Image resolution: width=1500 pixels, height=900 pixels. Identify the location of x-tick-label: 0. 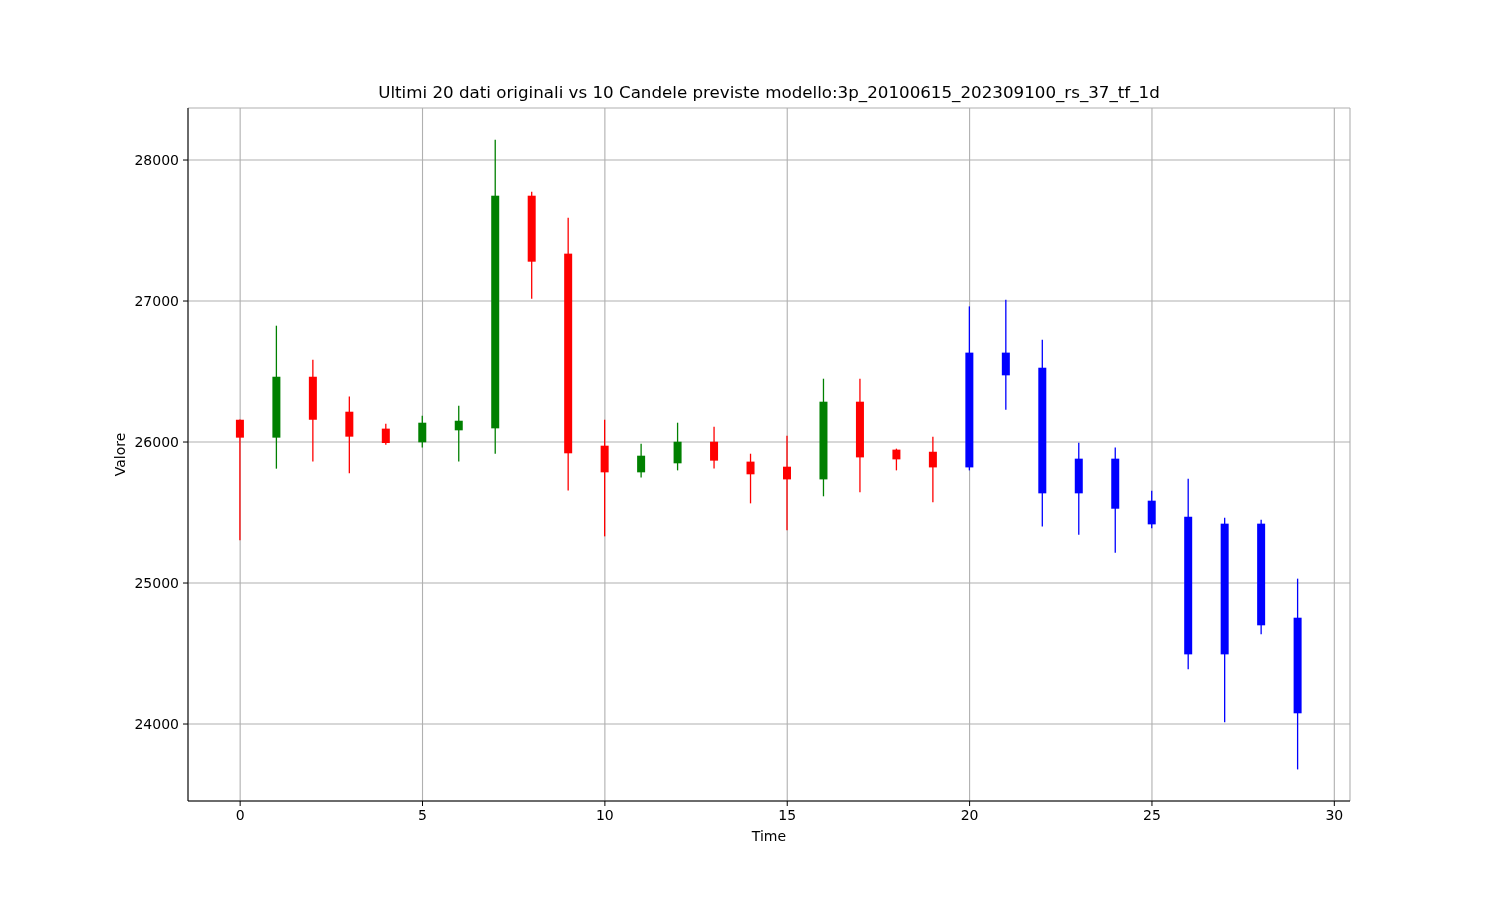
(240, 814).